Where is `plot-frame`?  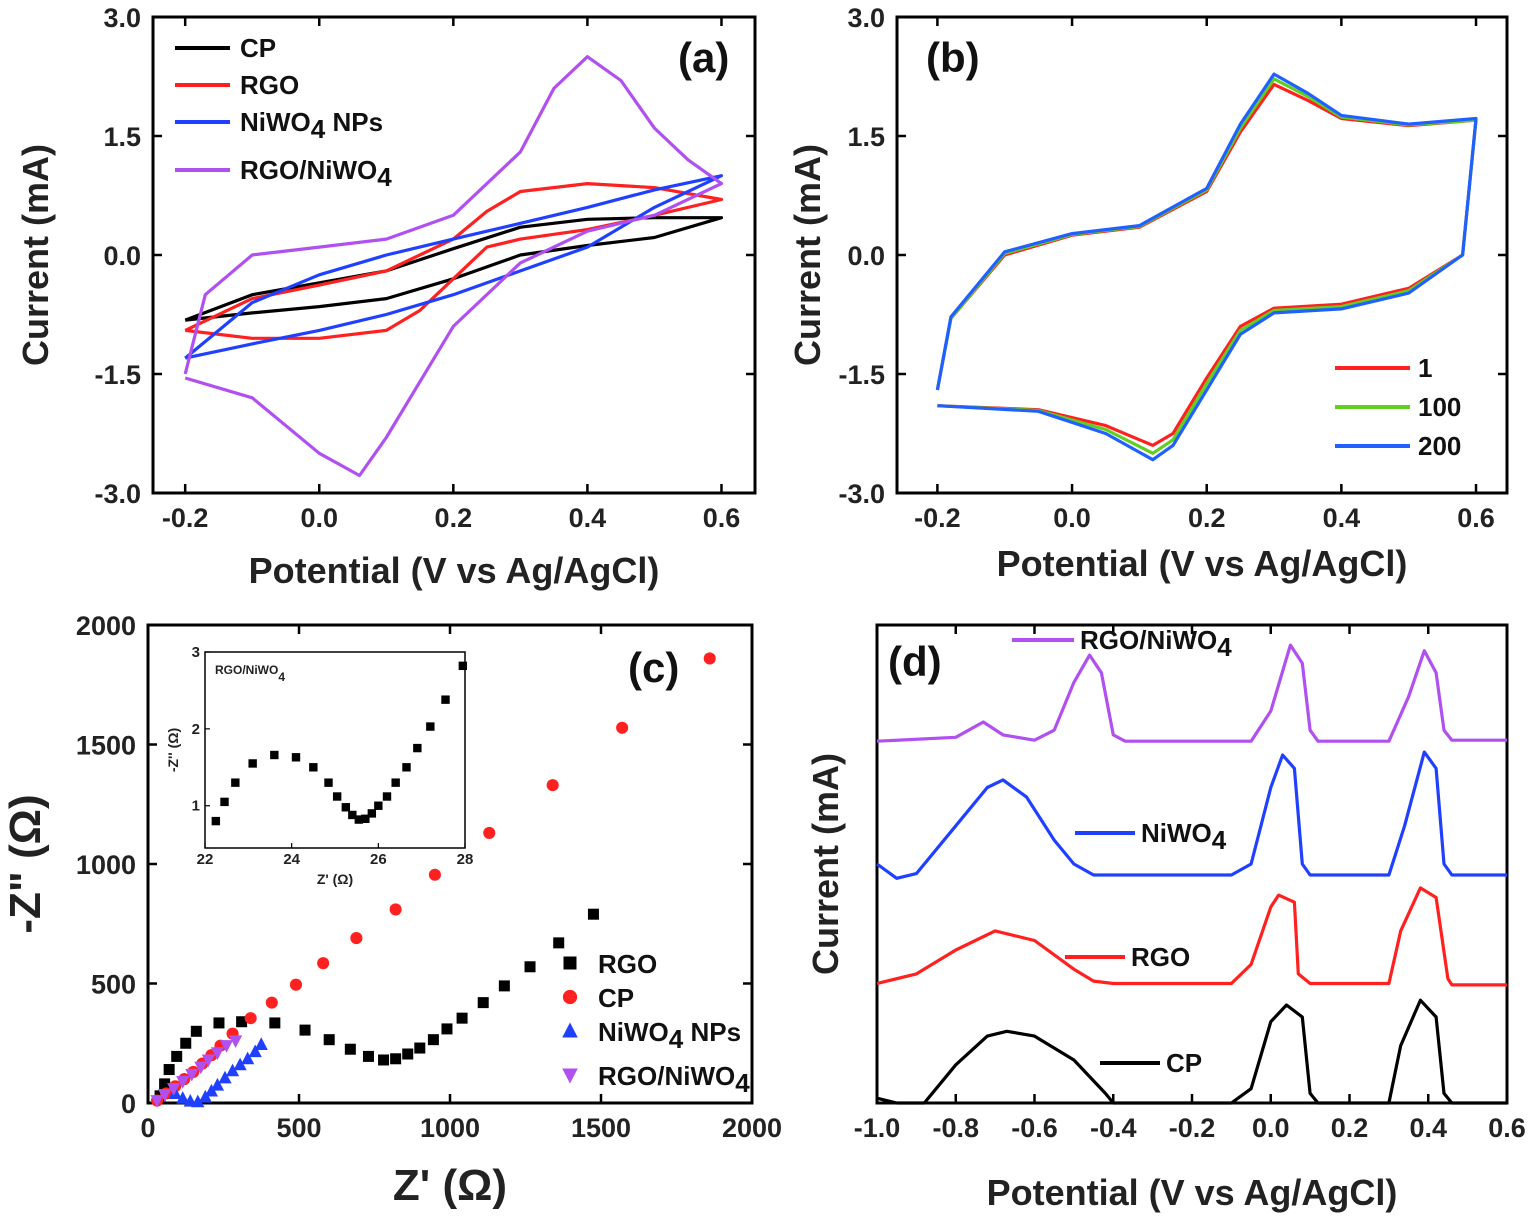 plot-frame is located at coordinates (335, 750).